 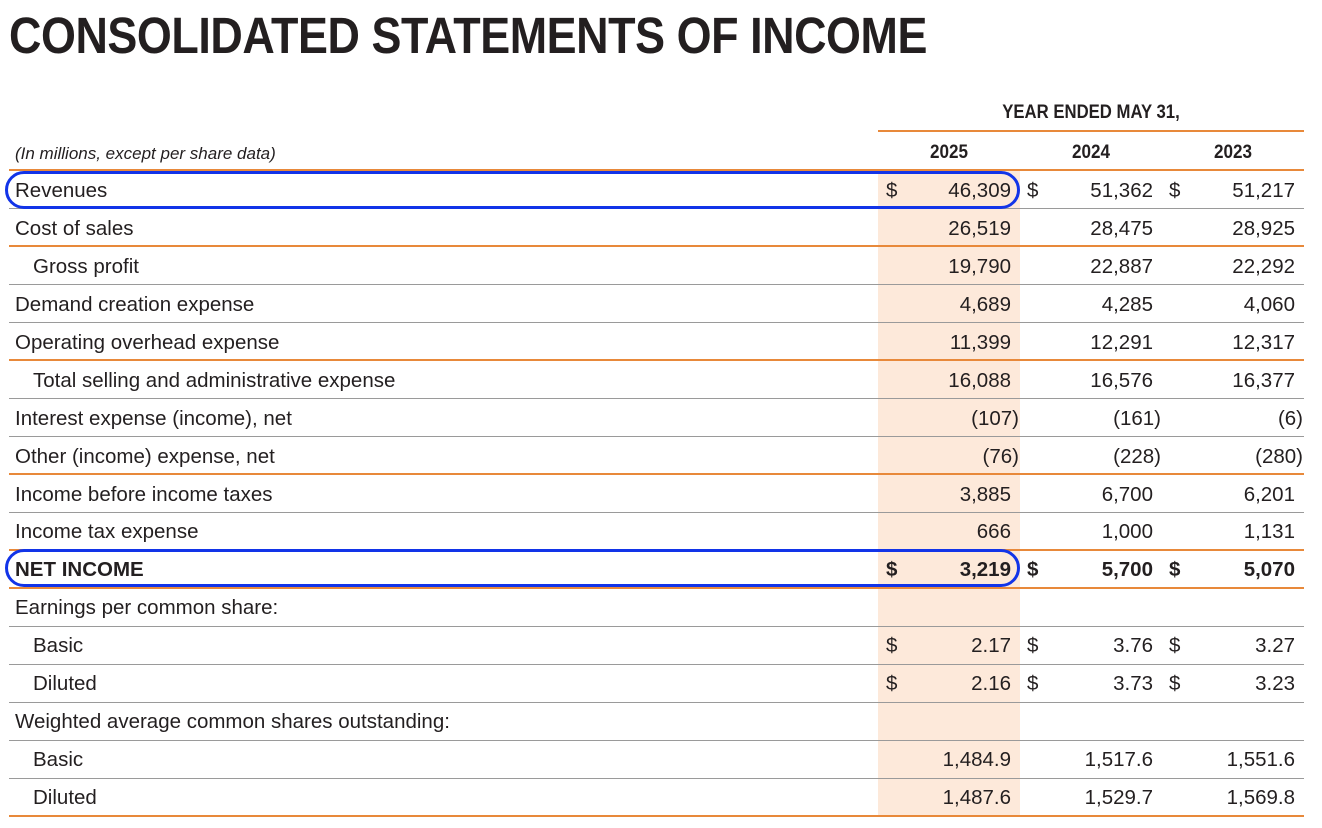 I want to click on row-label: NET INCOME, so click(x=79, y=569).